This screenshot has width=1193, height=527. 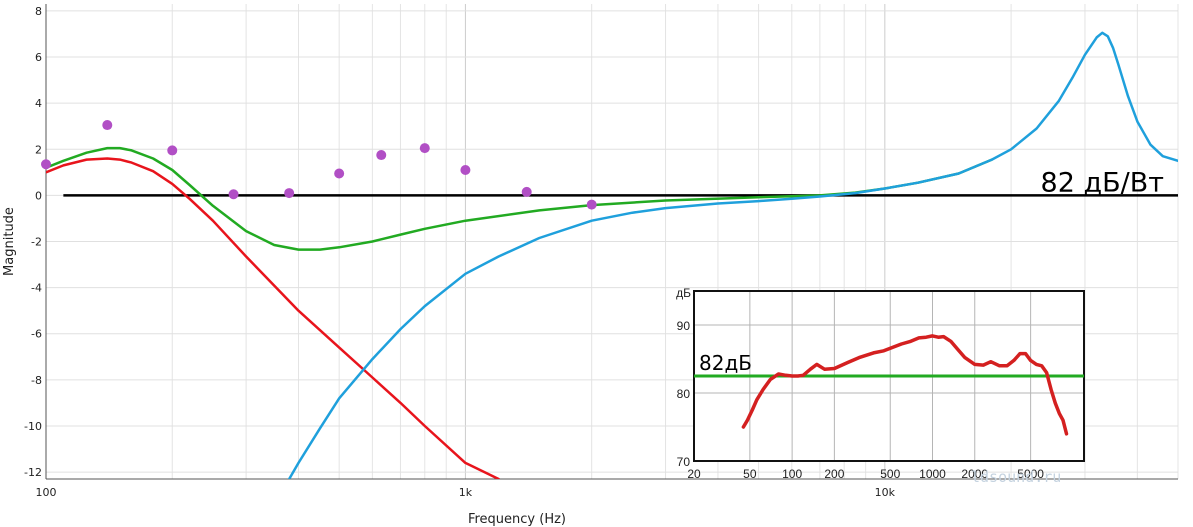 I want to click on inset-y-tick-label: 70, so click(x=684, y=462).